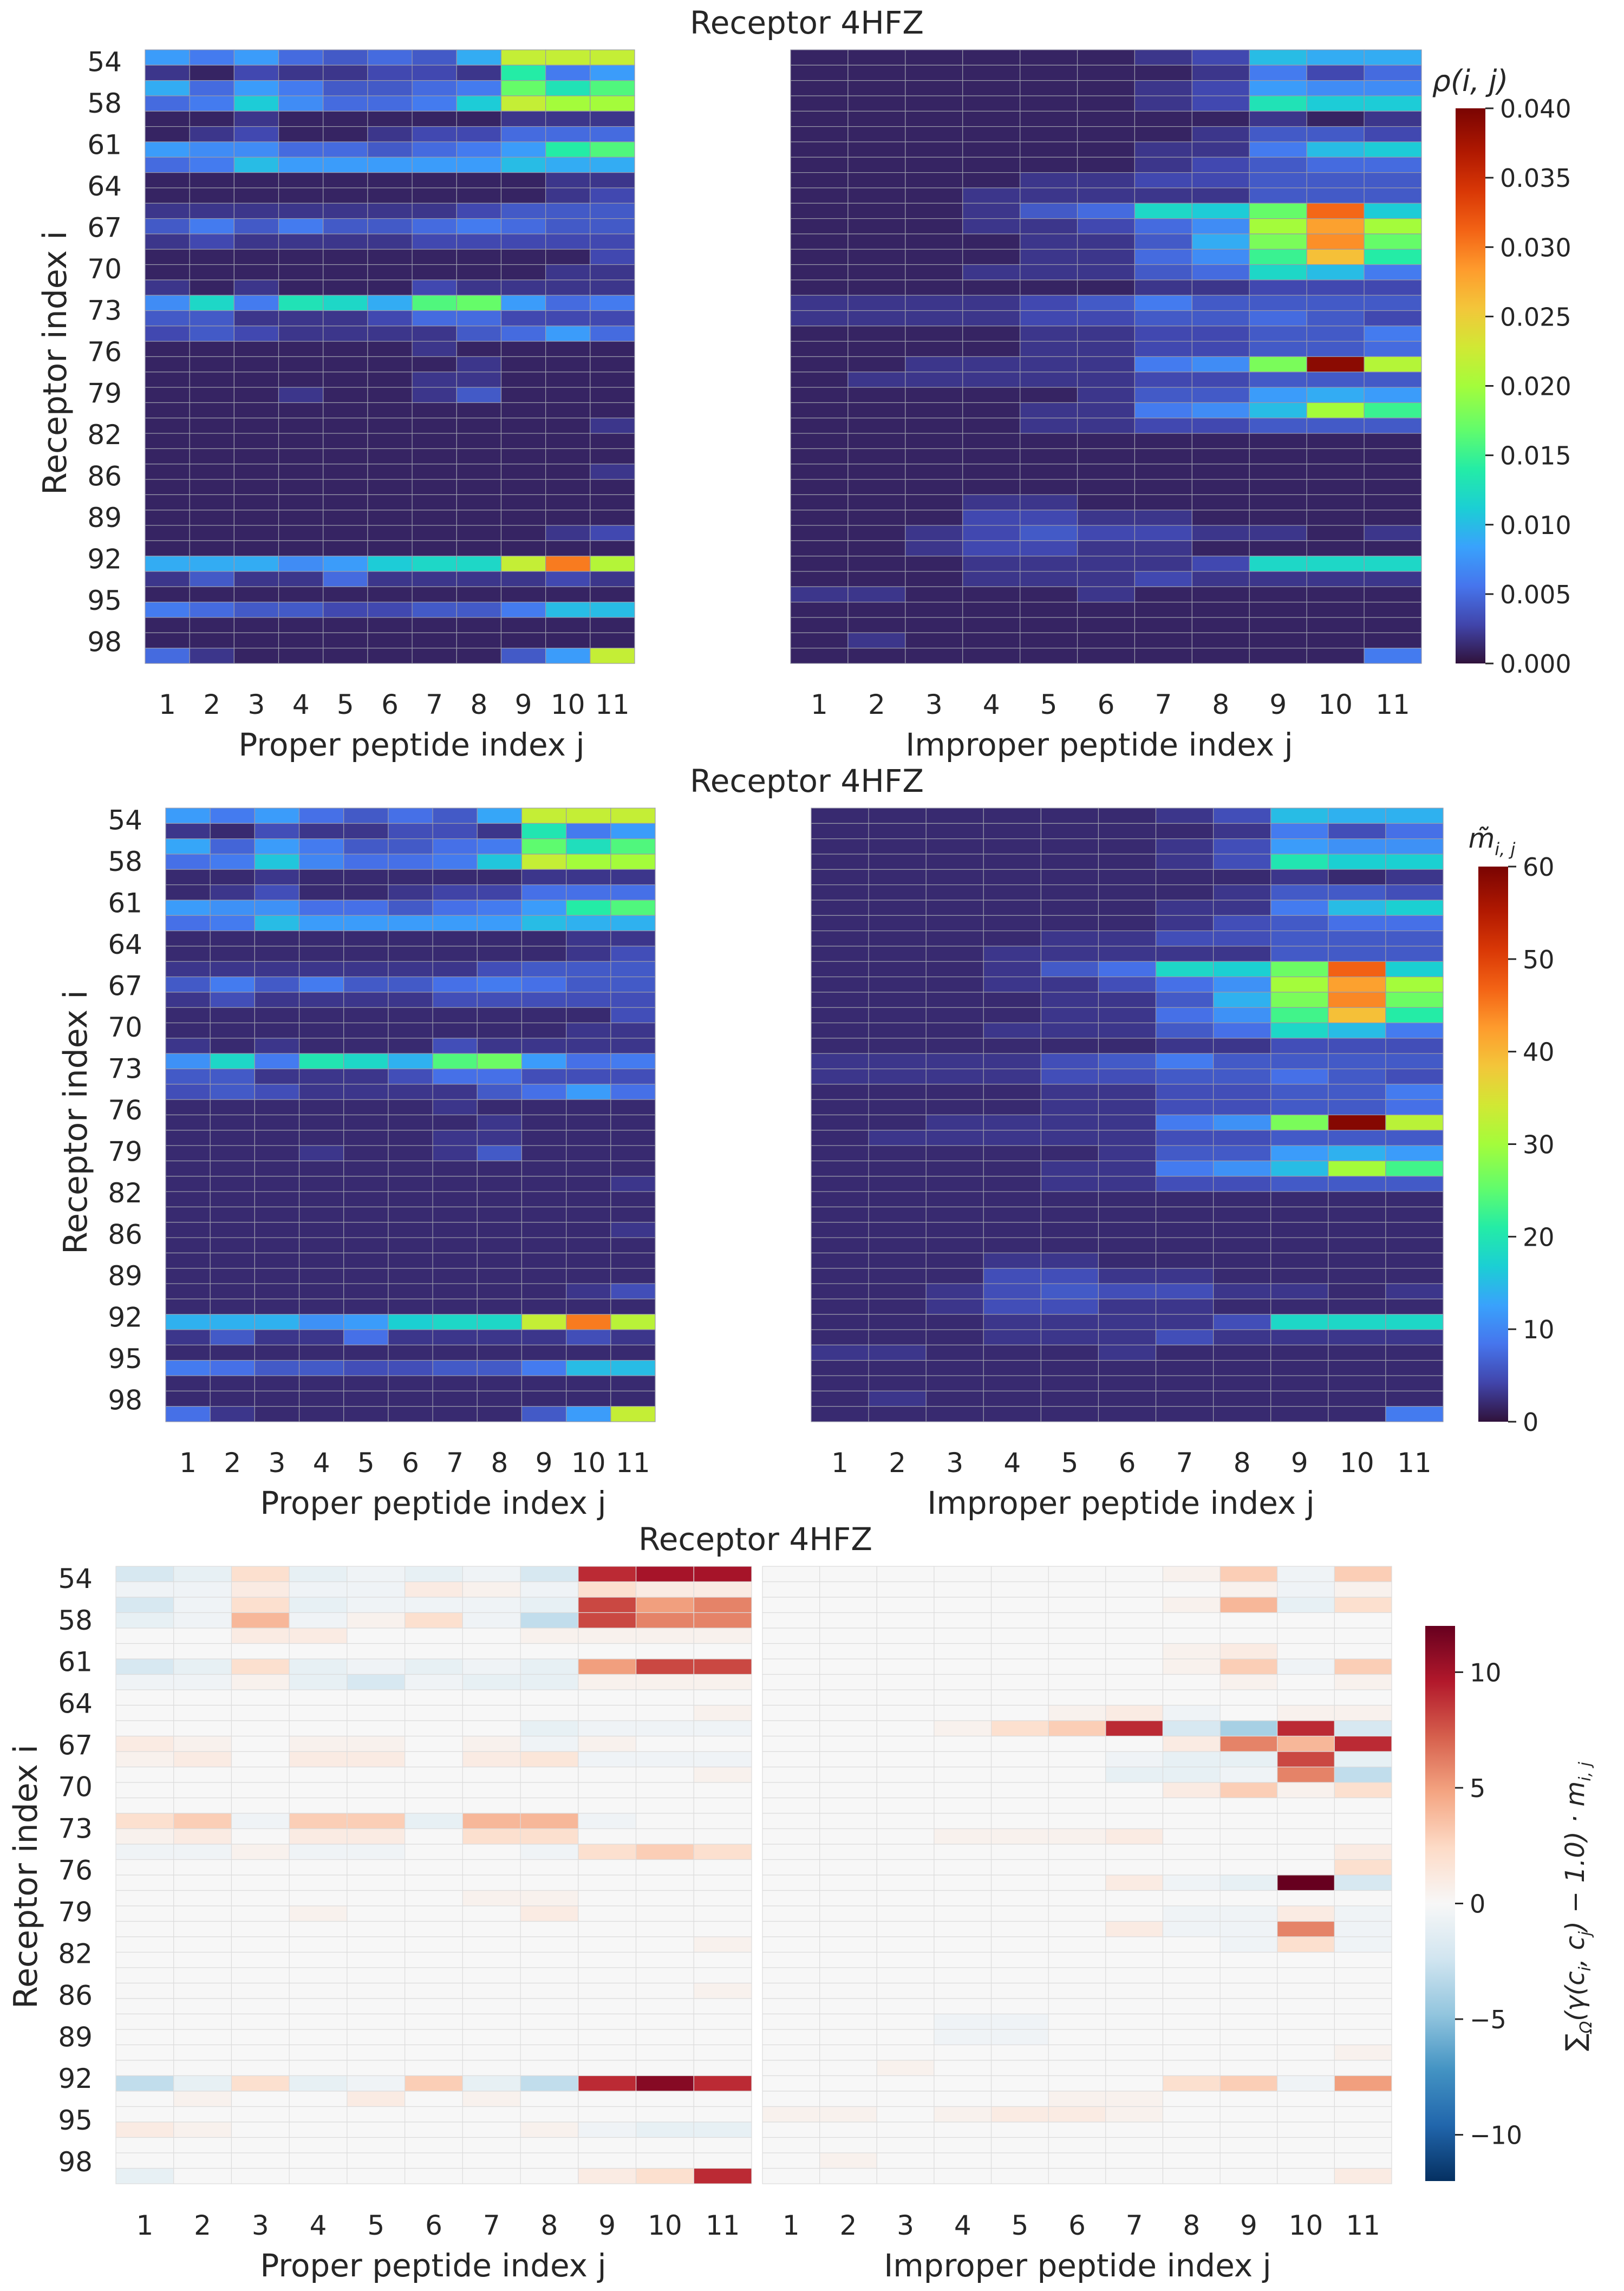  I want to click on y-tick-label: 82, so click(75, 1953).